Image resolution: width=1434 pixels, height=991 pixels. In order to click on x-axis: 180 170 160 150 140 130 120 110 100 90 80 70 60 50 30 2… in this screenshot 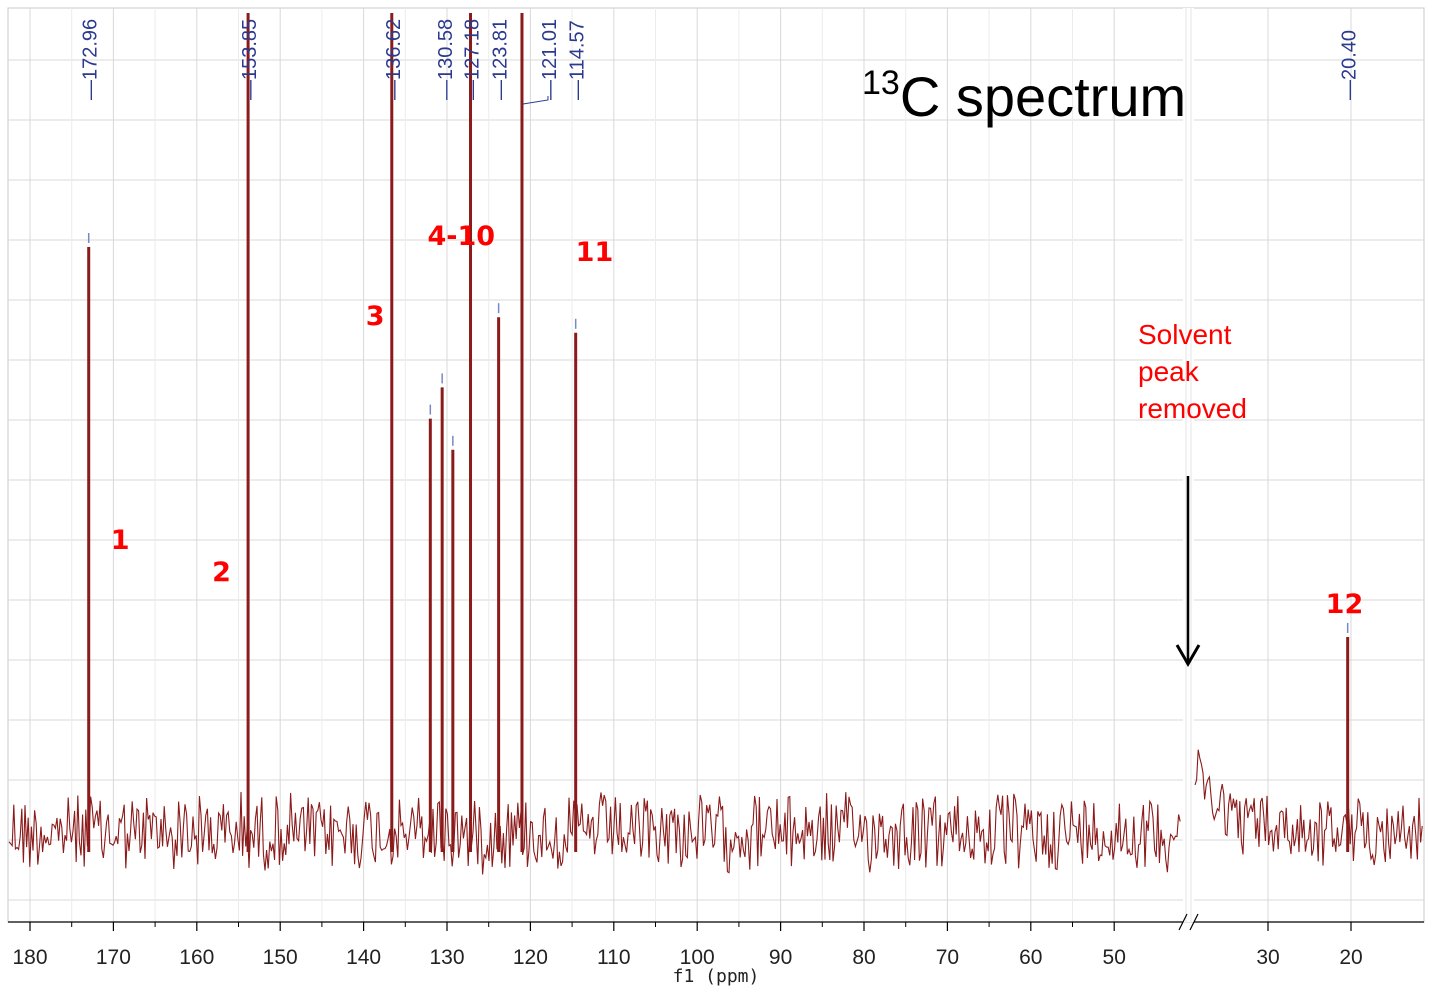, I will do `click(716, 950)`.